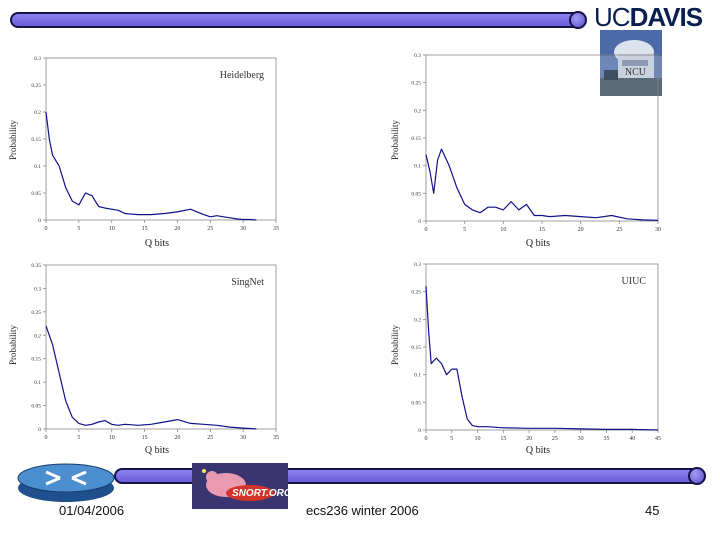 This screenshot has height=540, width=720. What do you see at coordinates (37, 113) in the screenshot?
I see `chart-1-ytick-label: 0.2` at bounding box center [37, 113].